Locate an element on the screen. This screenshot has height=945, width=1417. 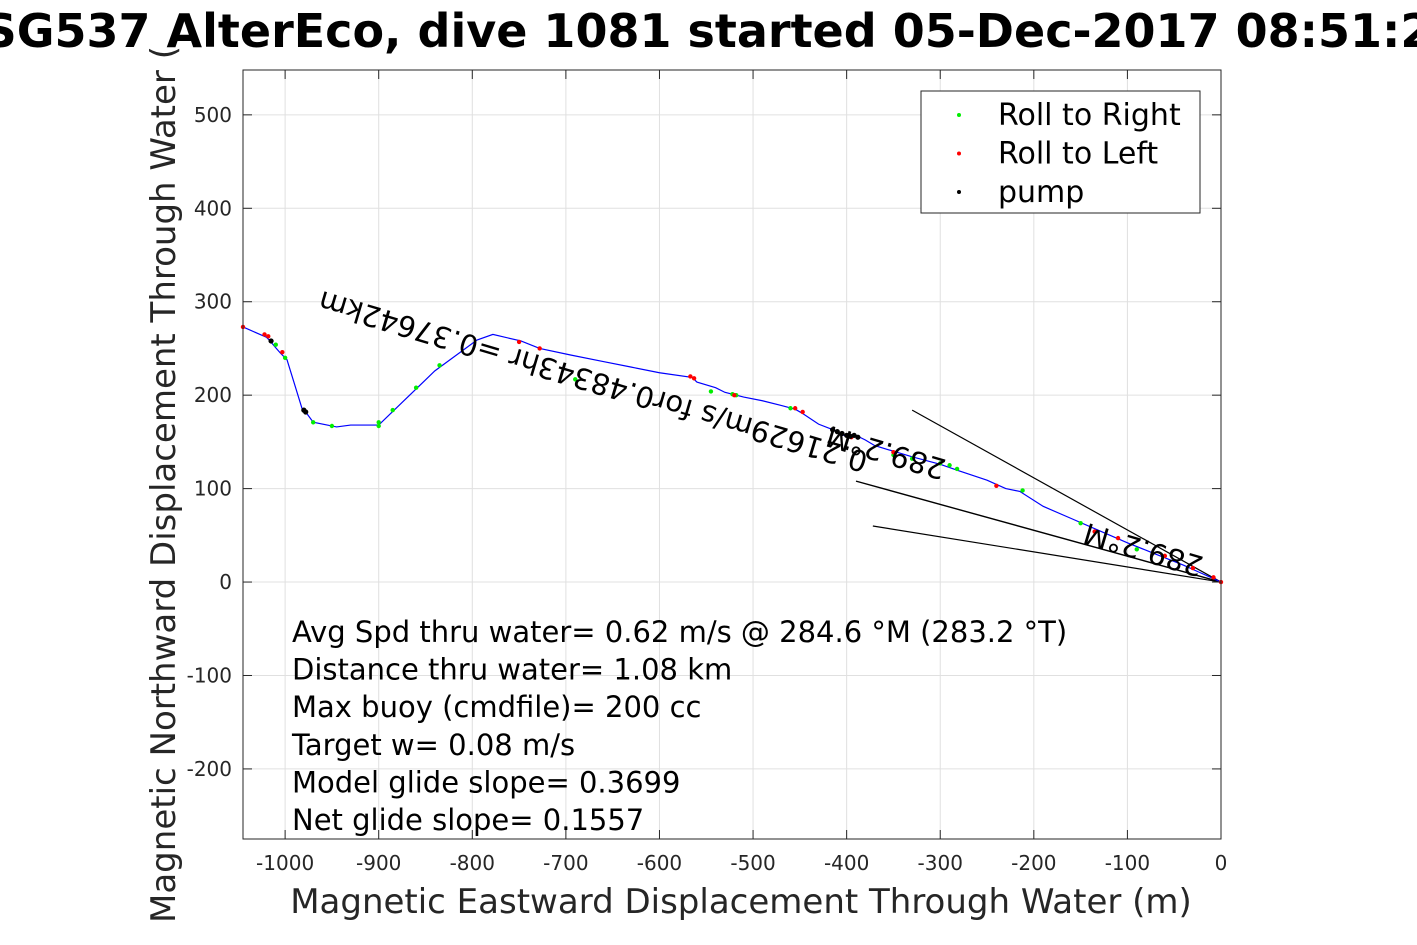
y-tick-label: 200 is located at coordinates (213, 395).